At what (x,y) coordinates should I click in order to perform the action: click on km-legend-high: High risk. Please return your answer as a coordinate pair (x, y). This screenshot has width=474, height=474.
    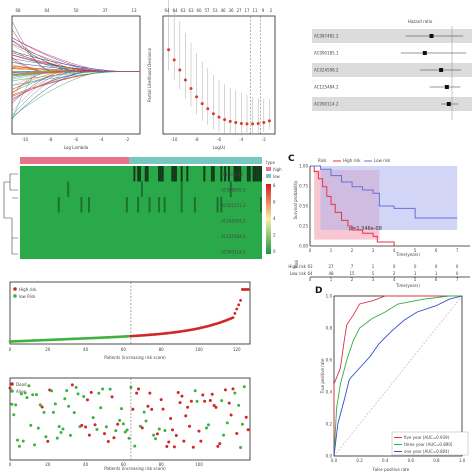
    Looking at the image, I should click on (352, 160).